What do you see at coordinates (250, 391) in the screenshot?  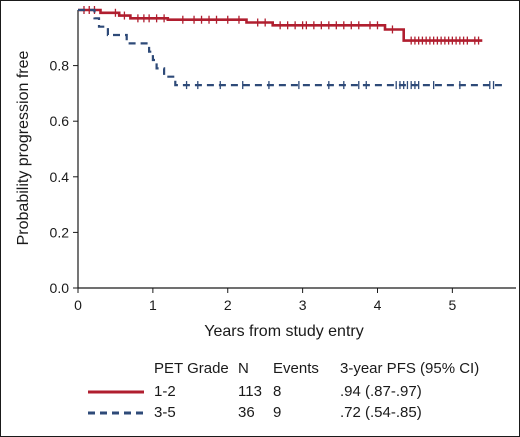 I see `legend-row-1-n: 113` at bounding box center [250, 391].